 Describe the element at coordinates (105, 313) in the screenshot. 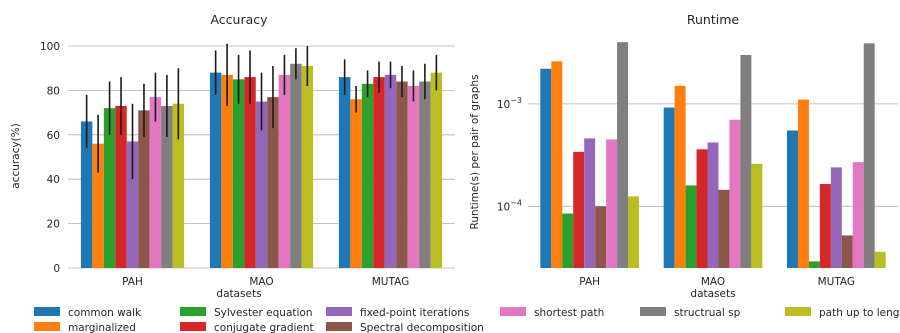

I see `legend-label-common-walk: common walk` at that location.